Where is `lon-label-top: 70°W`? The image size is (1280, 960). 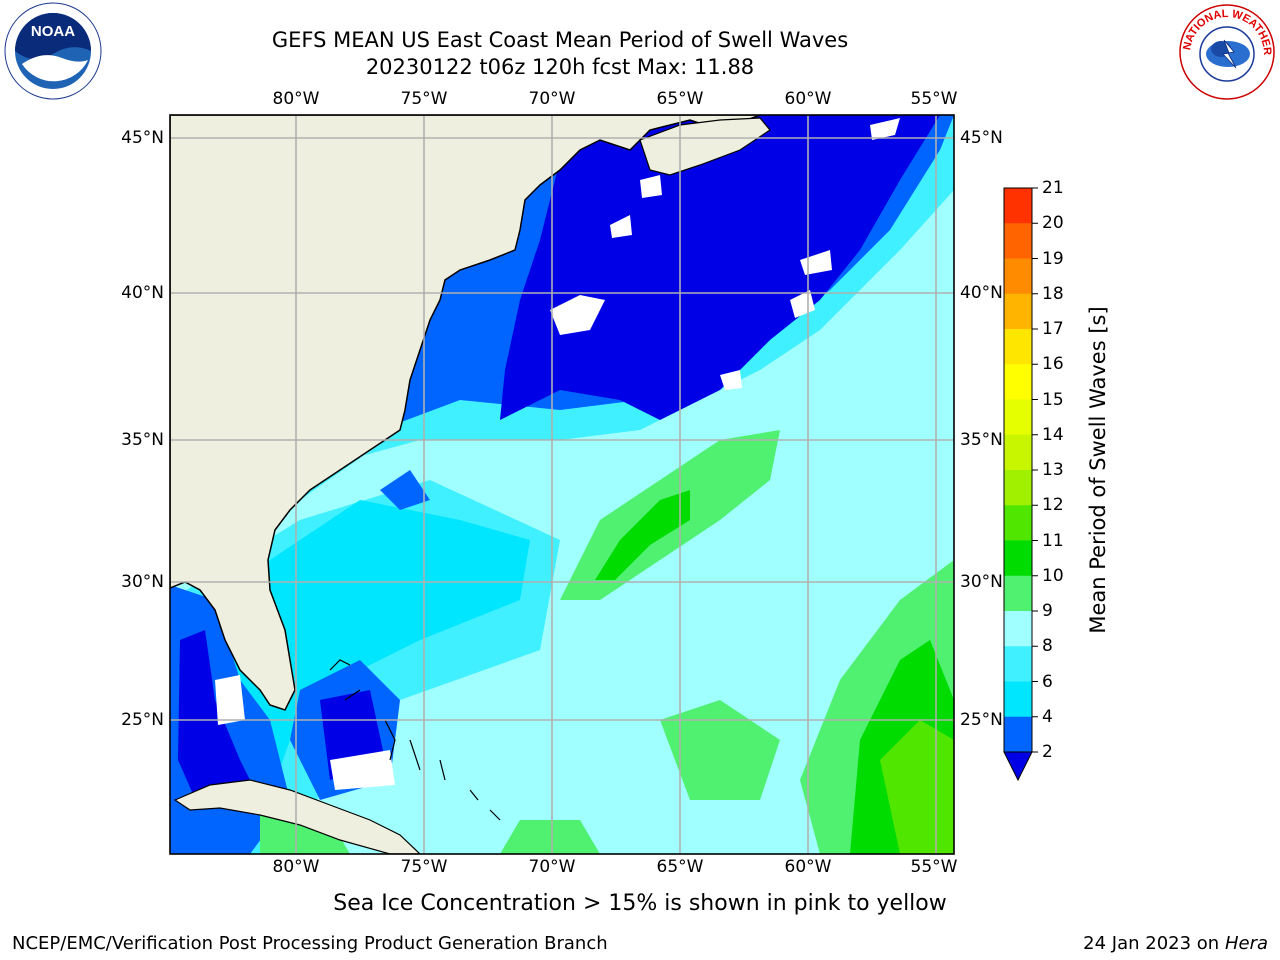
lon-label-top: 70°W is located at coordinates (552, 99).